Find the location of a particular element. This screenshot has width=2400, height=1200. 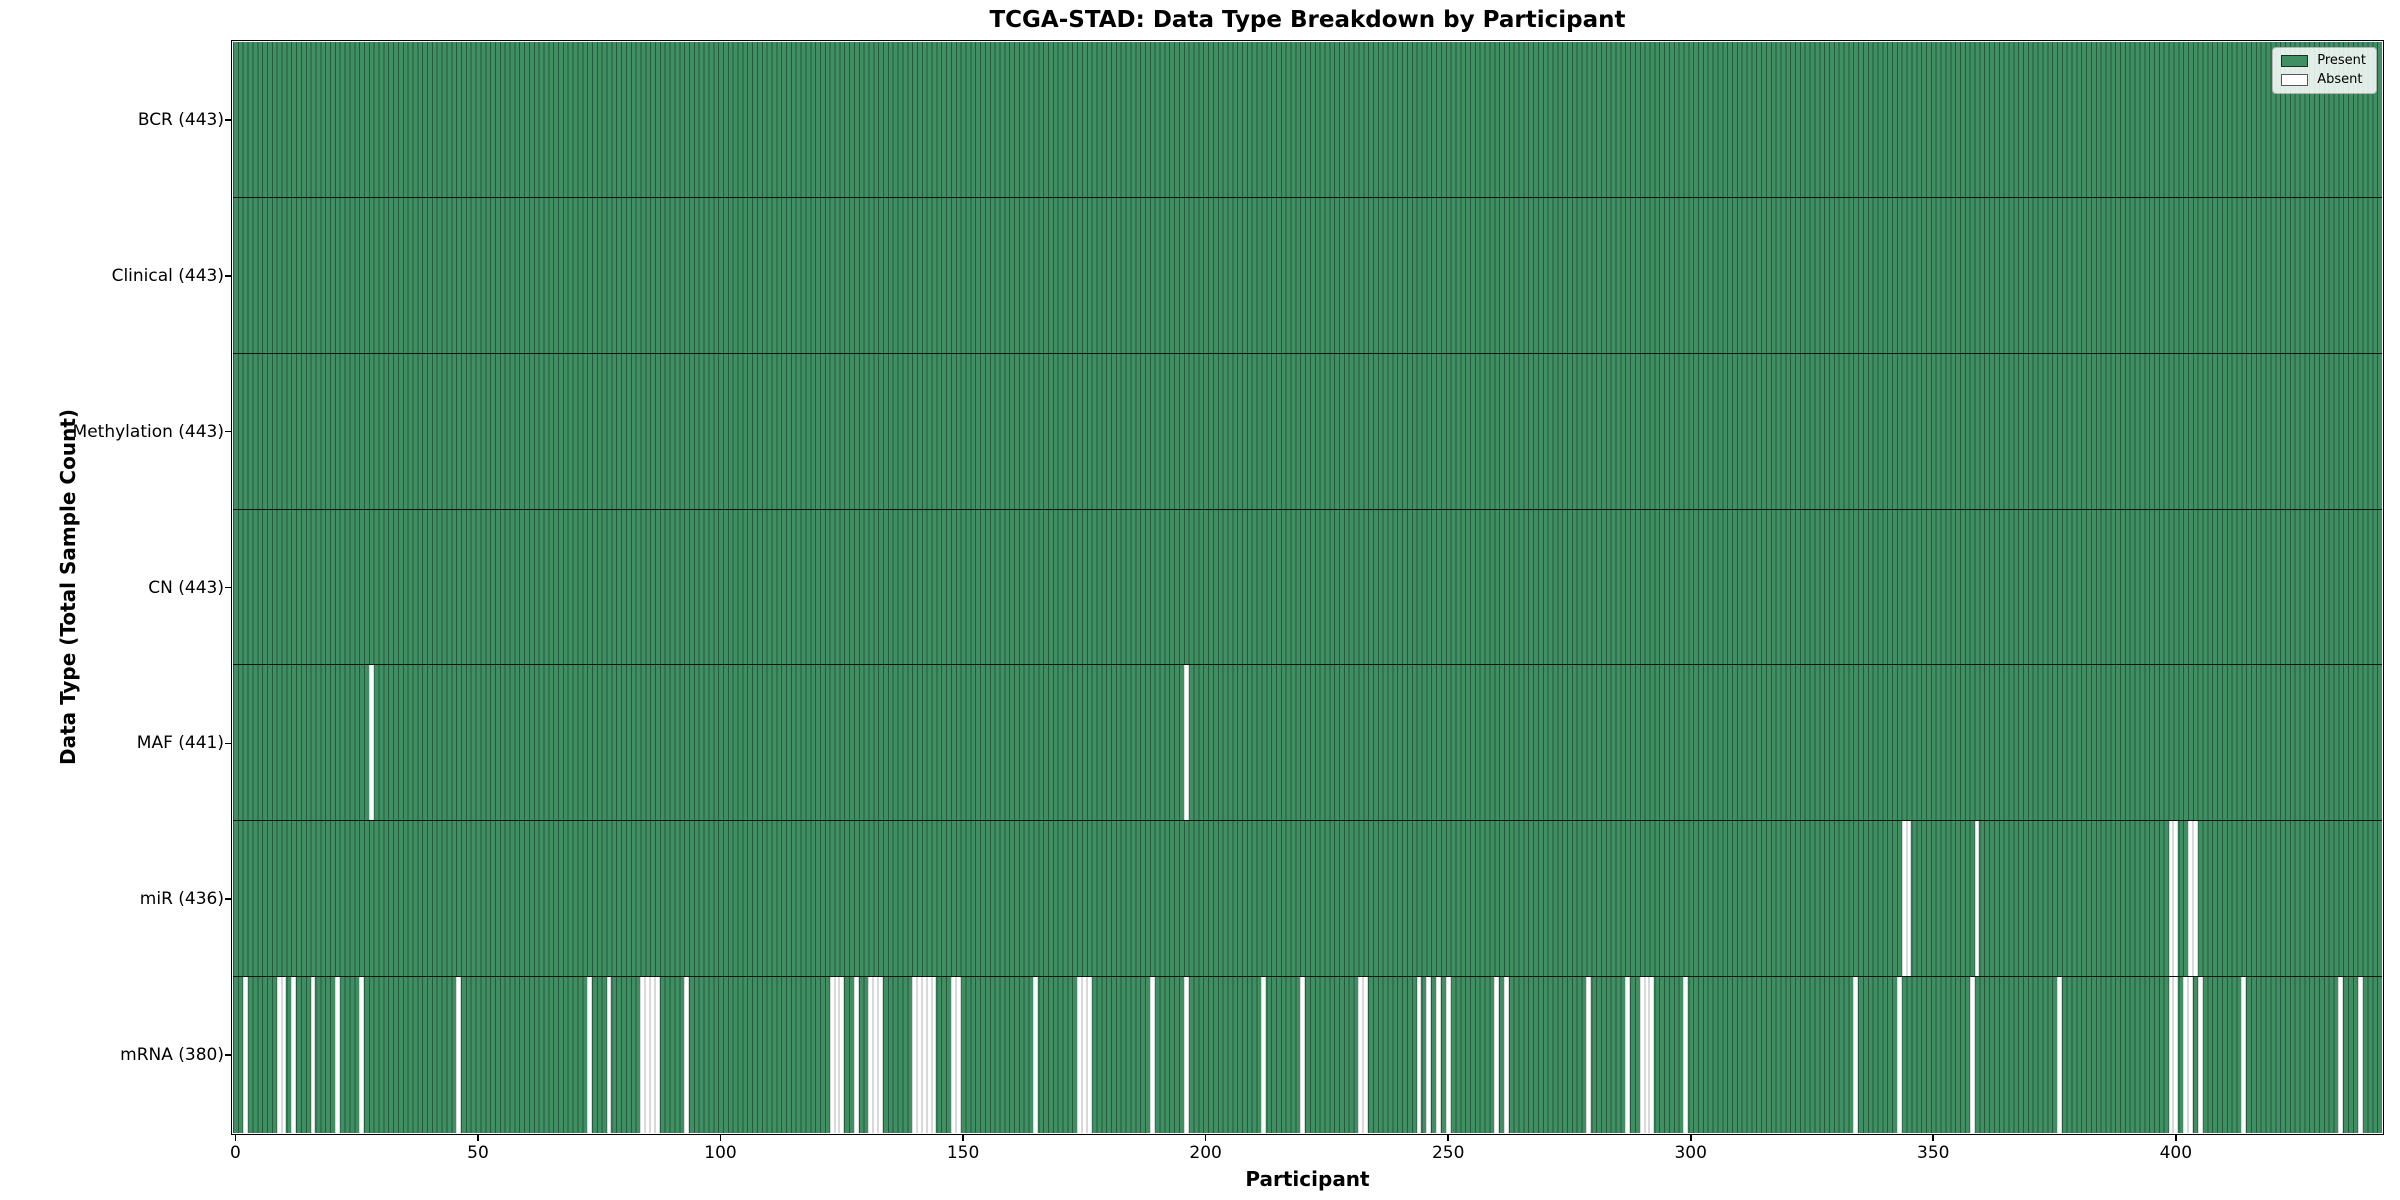

xtick-label-350: 350 is located at coordinates (1933, 1153).